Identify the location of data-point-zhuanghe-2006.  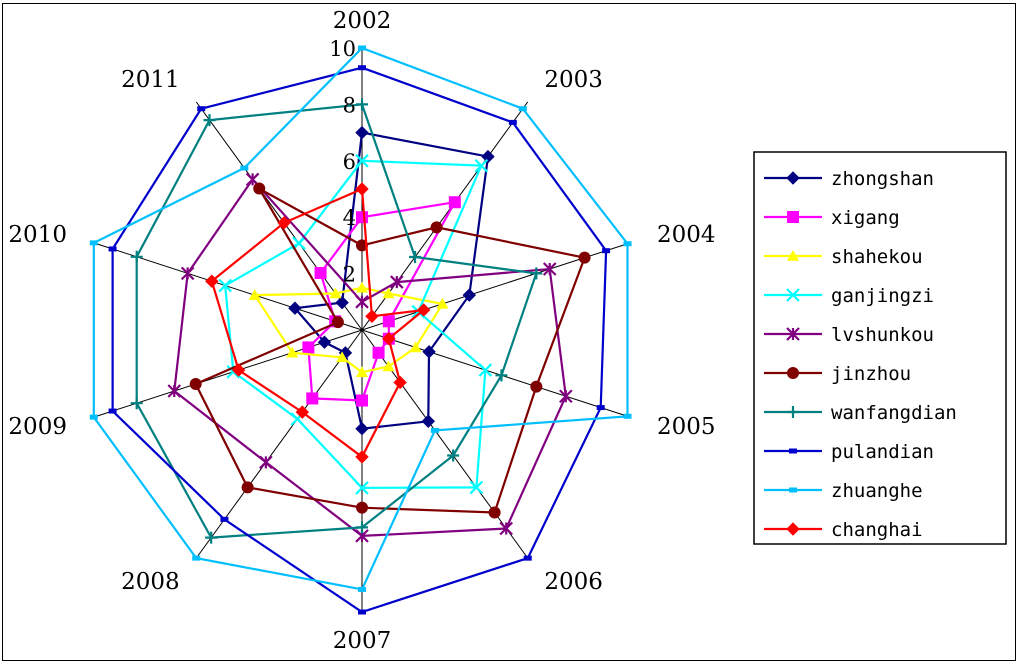
(434, 430).